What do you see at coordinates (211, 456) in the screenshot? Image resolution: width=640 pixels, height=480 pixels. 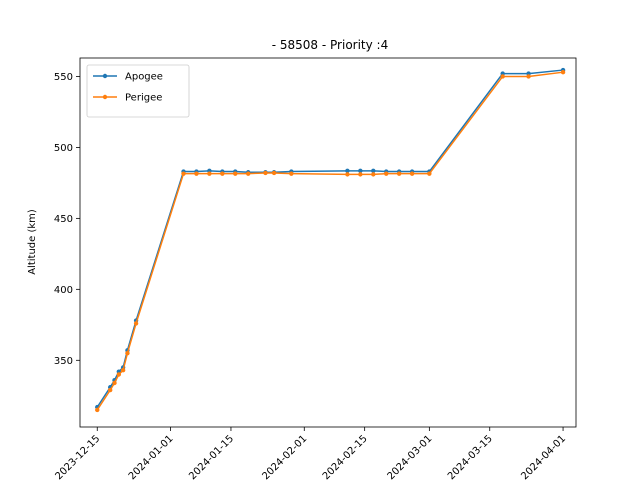 I see `x-tick-label: 2024-01-15` at bounding box center [211, 456].